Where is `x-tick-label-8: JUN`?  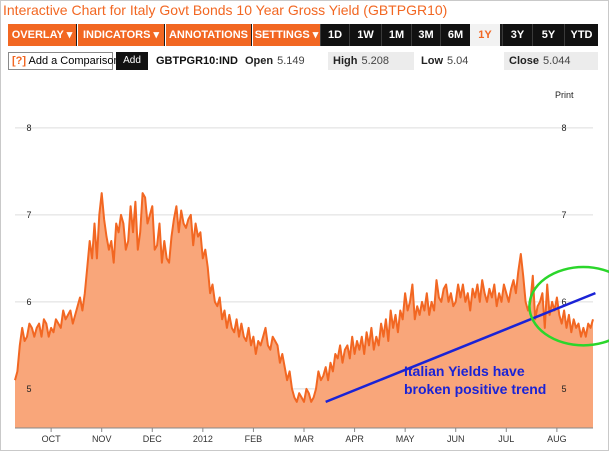
x-tick-label-8: JUN is located at coordinates (456, 439).